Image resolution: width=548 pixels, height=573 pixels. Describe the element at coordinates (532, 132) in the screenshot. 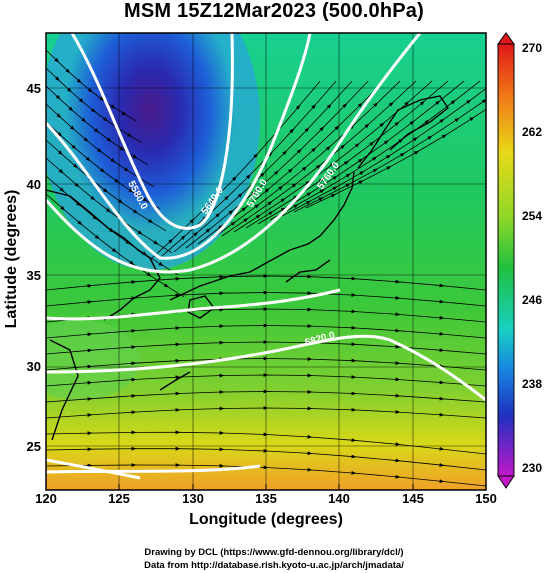

I see `colorbar-label: 262` at that location.